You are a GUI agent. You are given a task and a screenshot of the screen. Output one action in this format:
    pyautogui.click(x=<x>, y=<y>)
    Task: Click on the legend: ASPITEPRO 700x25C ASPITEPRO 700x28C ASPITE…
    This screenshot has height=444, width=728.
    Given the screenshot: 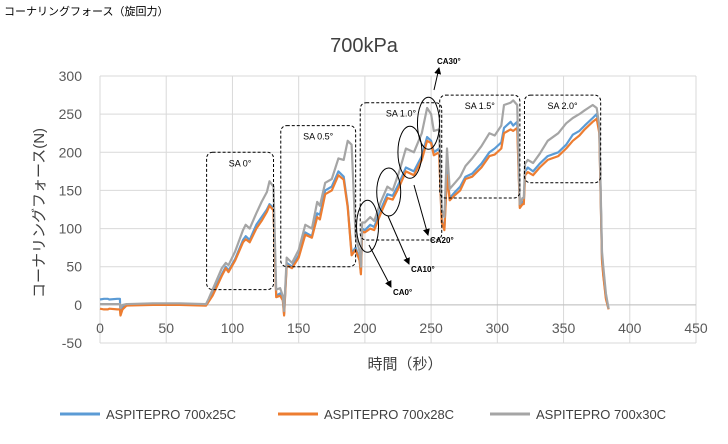 What is the action you would take?
    pyautogui.click(x=363, y=414)
    